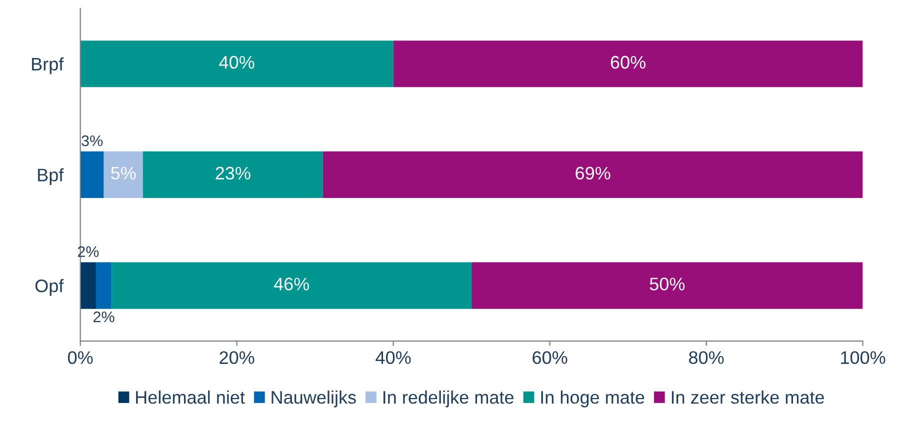 This screenshot has width=913, height=421. Describe the element at coordinates (48, 65) in the screenshot. I see `y-tick-label: Brpf` at that location.